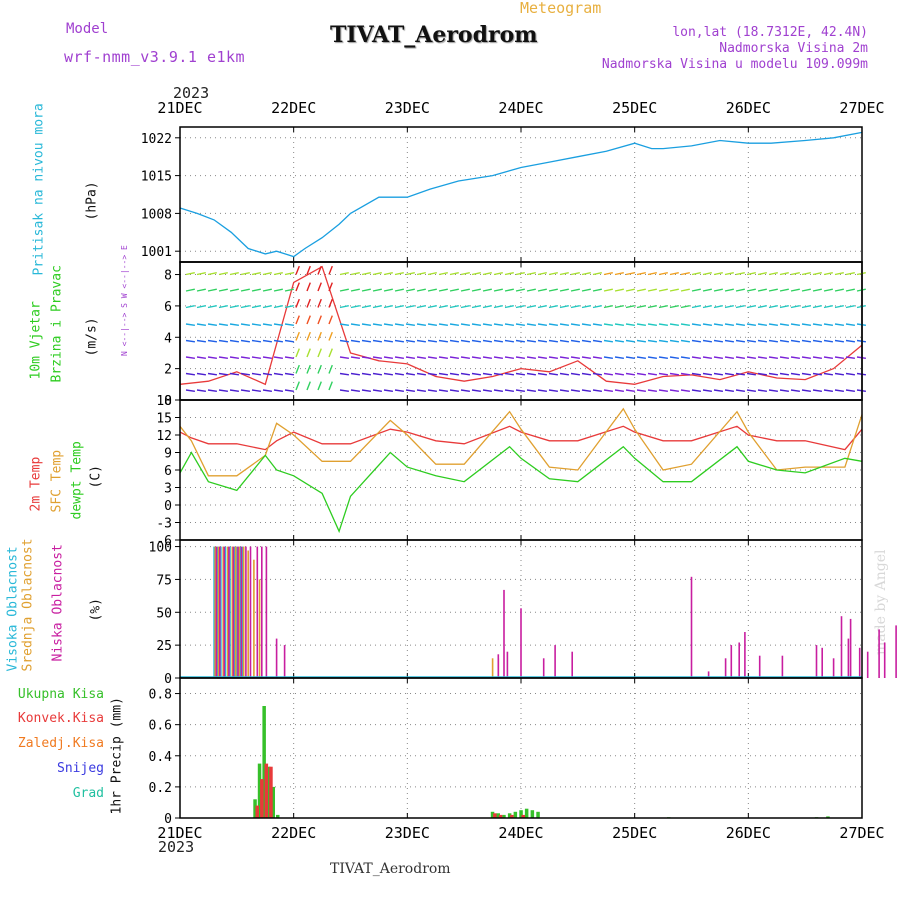 Image resolution: width=900 pixels, height=900 pixels. What do you see at coordinates (164, 646) in the screenshot?
I see `ytick-label: 25` at bounding box center [164, 646].